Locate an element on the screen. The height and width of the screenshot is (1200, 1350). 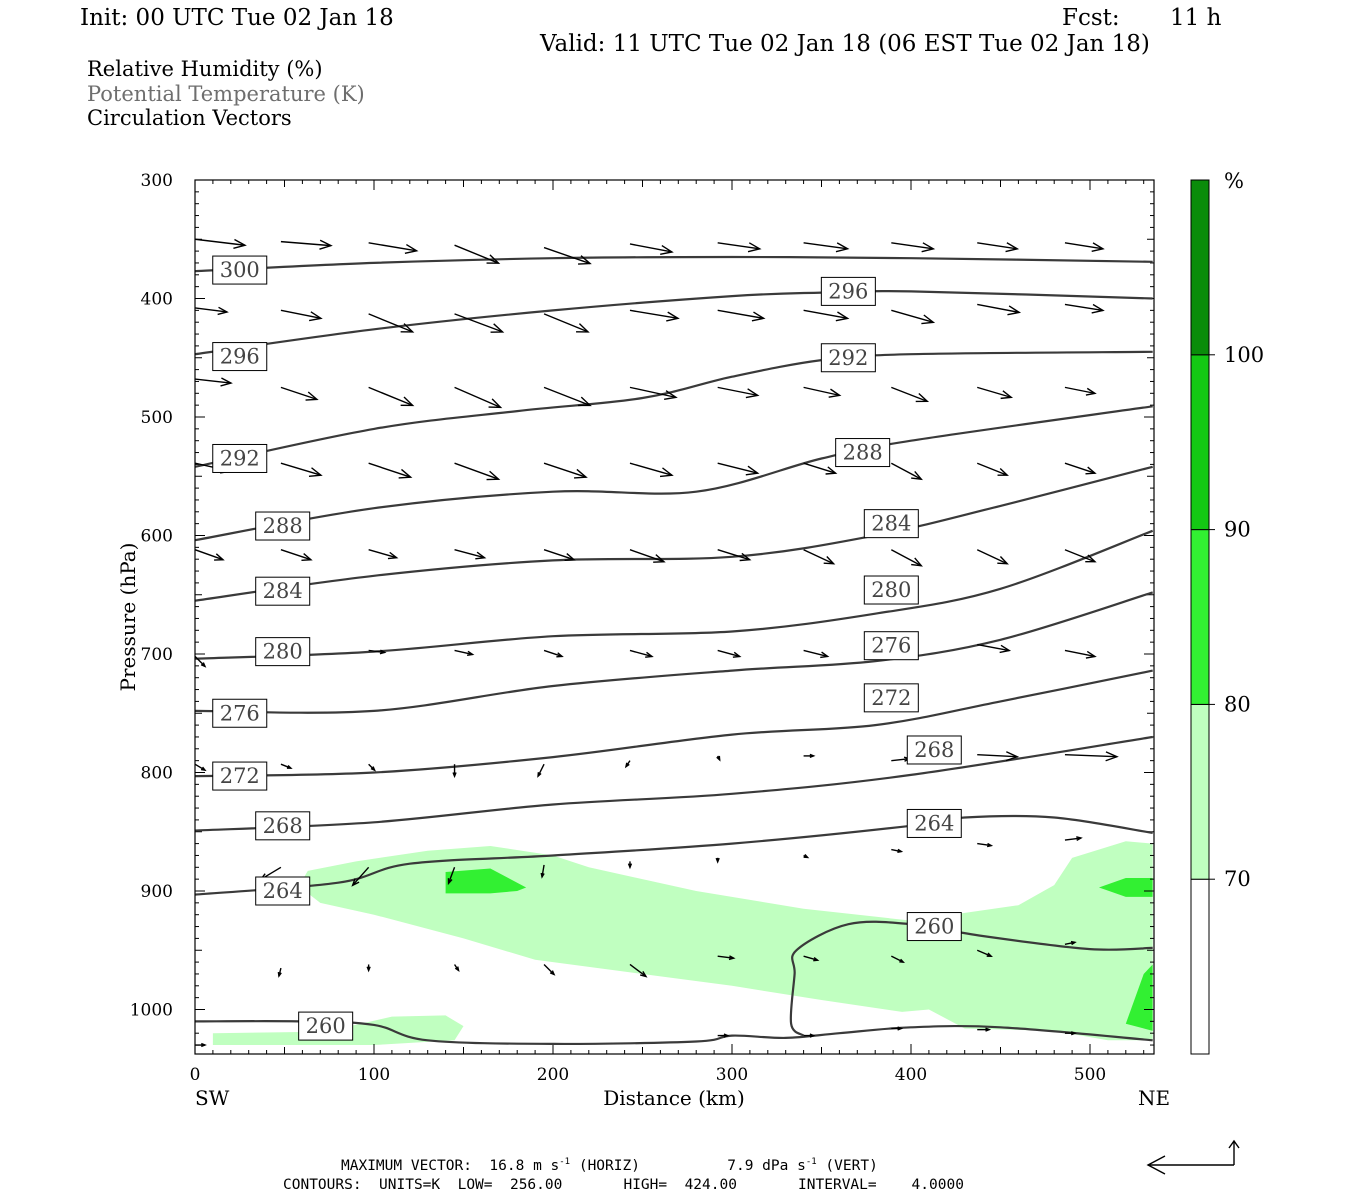
contour-label-268: 268 is located at coordinates (934, 750).